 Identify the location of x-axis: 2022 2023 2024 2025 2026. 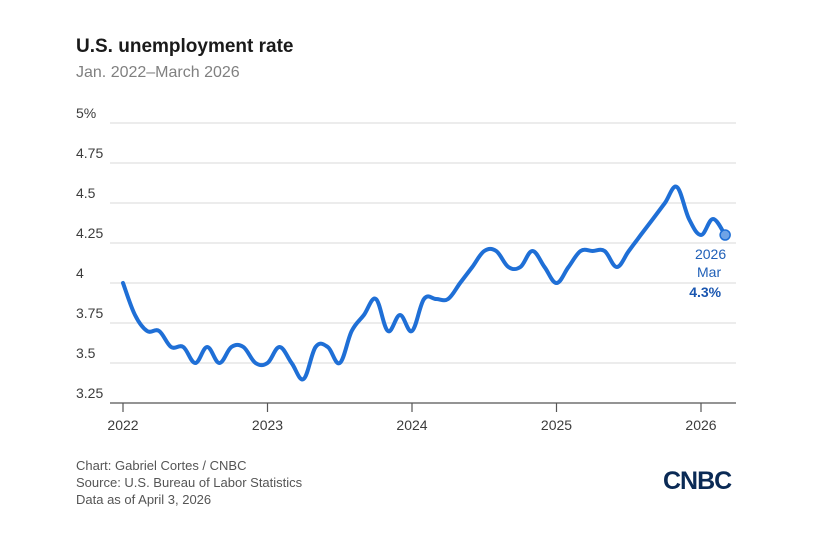
(421, 417).